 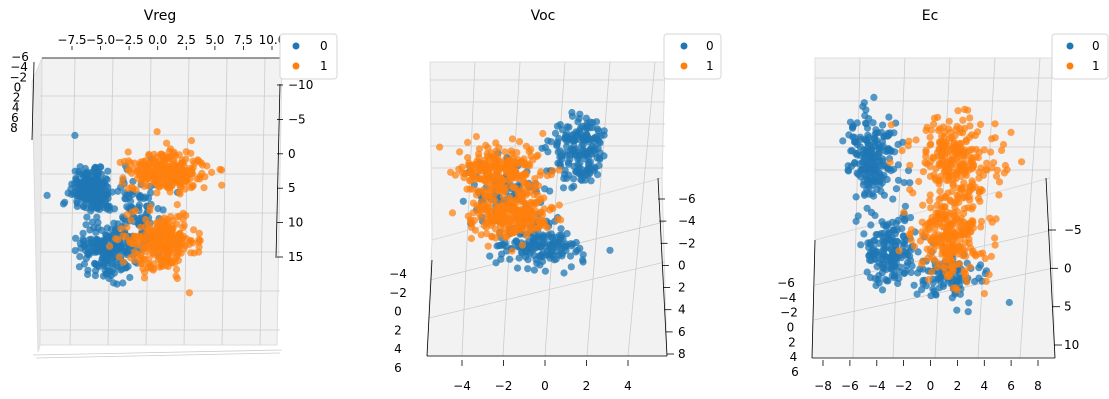 I want to click on x-tick-label: −2, so click(x=504, y=386).